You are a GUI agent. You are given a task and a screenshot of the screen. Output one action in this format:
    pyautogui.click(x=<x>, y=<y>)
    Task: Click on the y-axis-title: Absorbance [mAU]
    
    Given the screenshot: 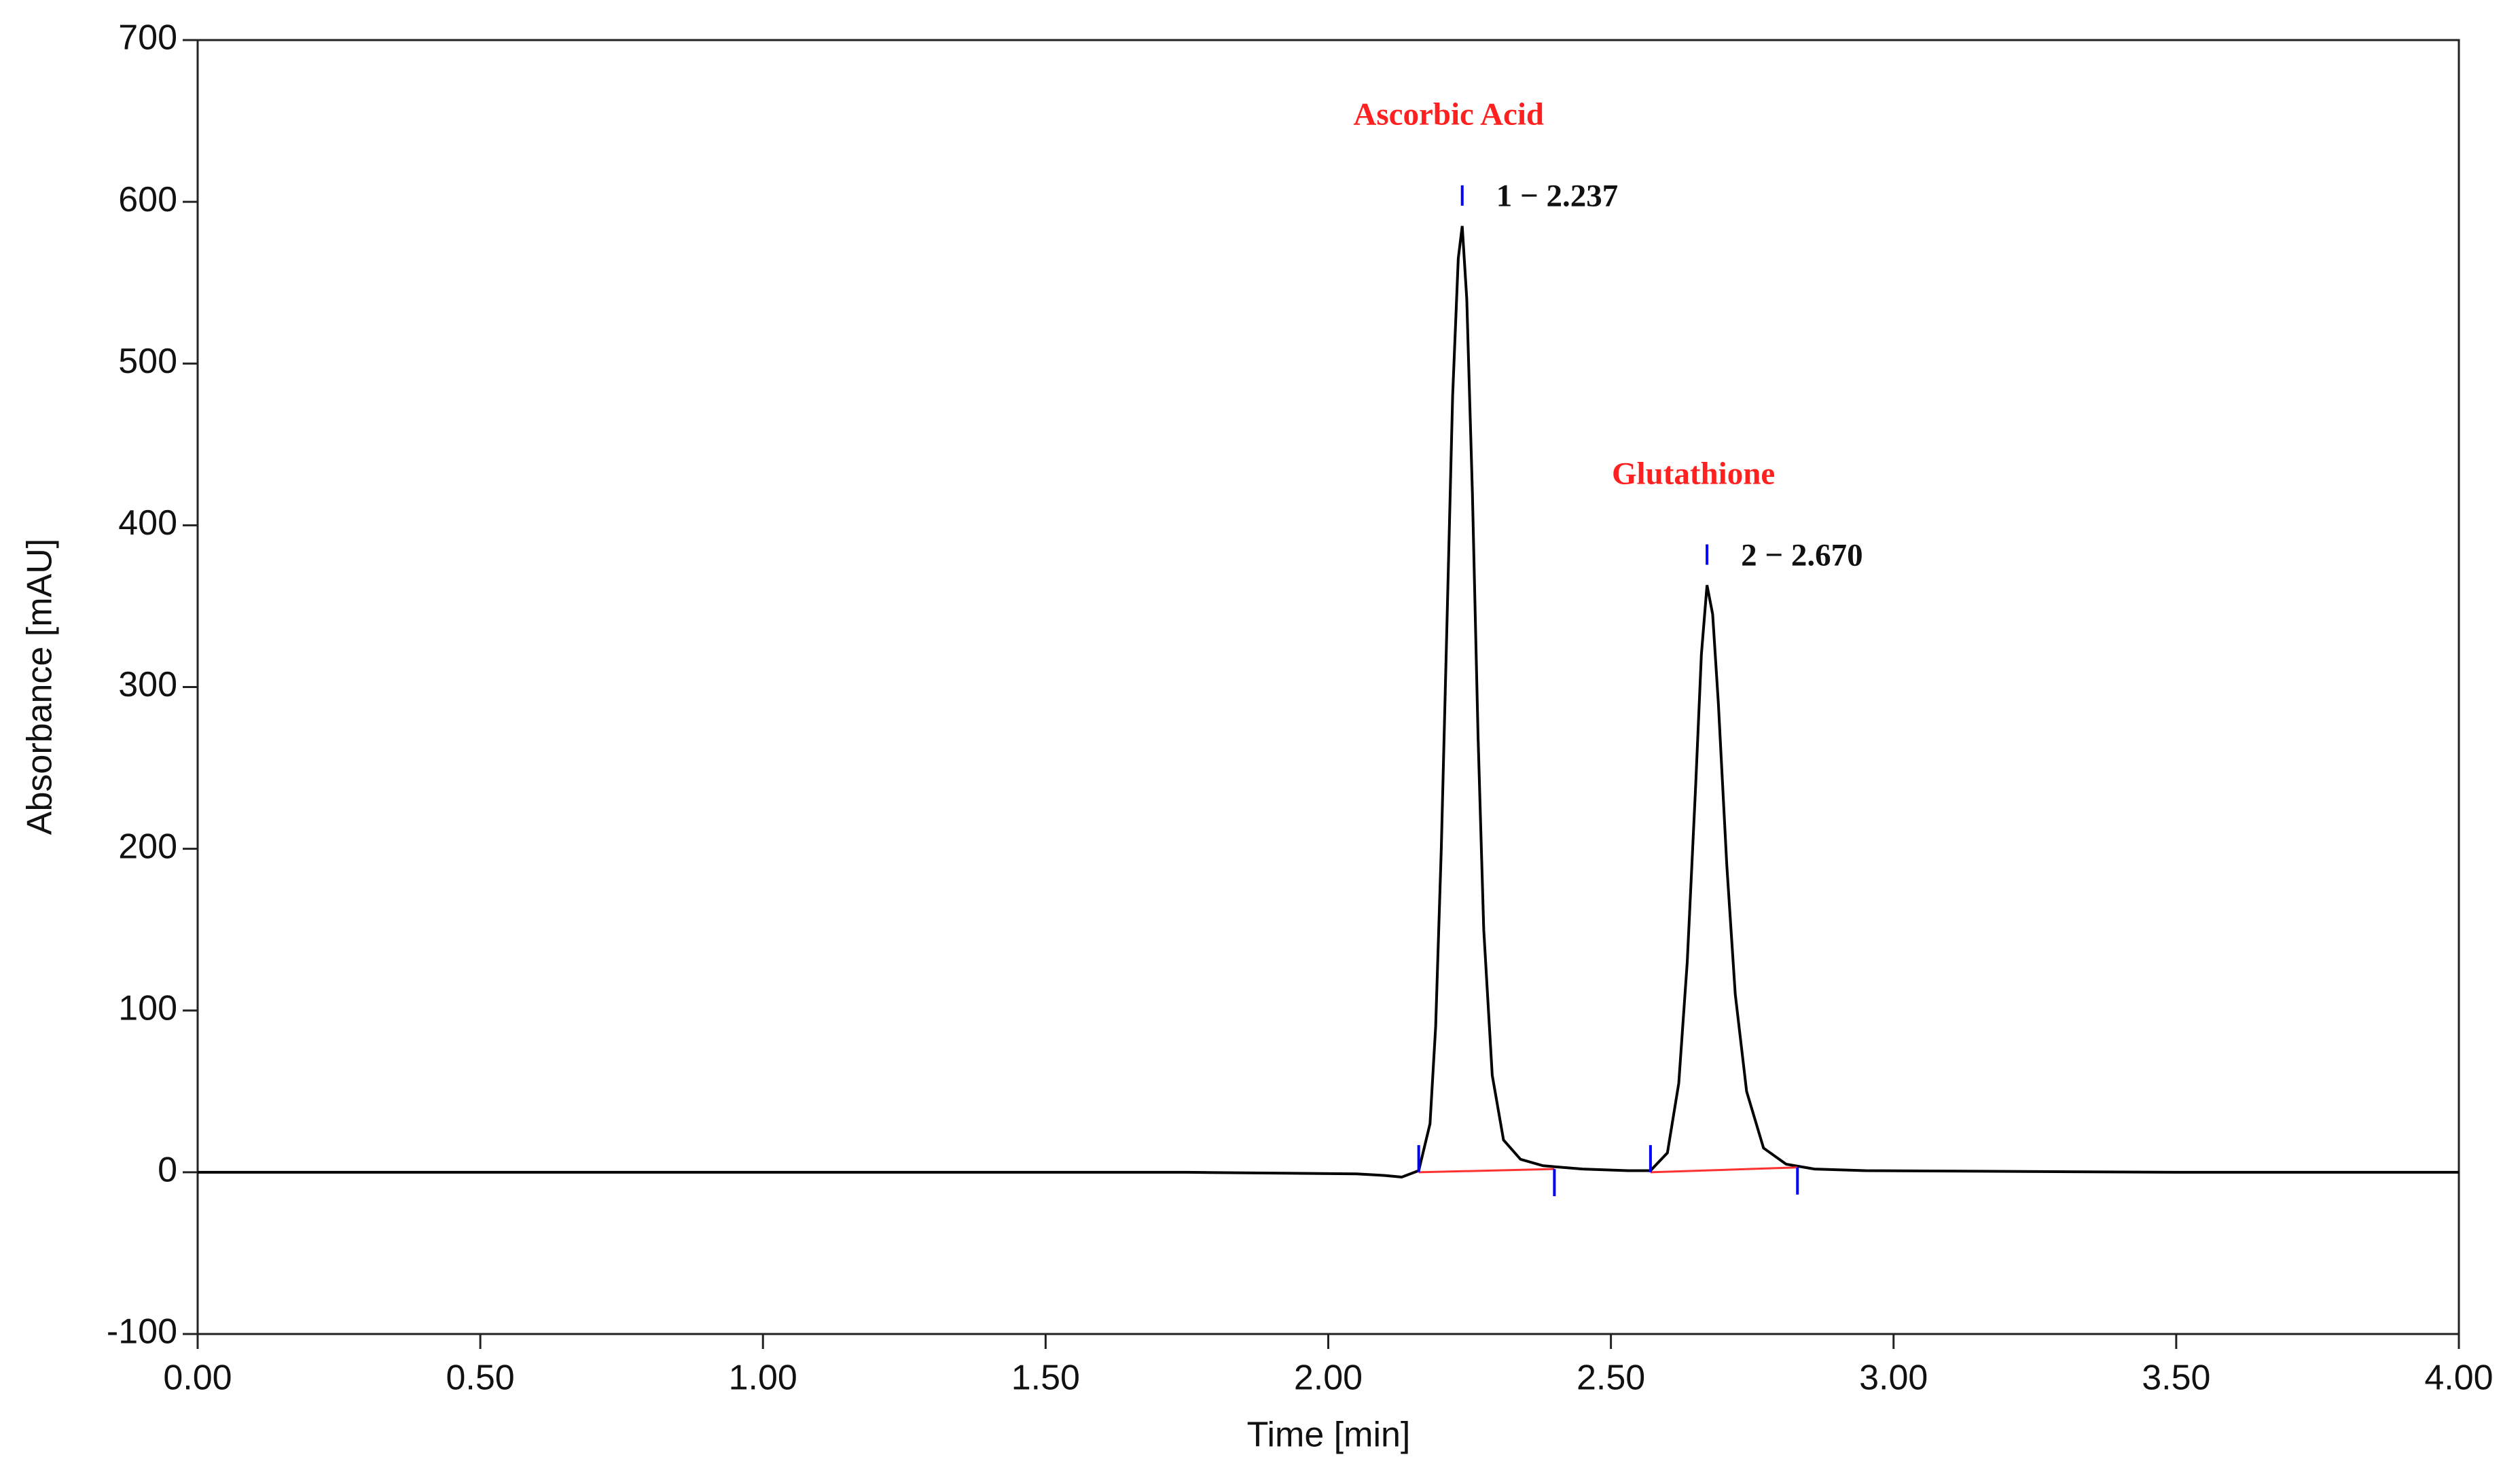 What is the action you would take?
    pyautogui.click(x=40, y=687)
    